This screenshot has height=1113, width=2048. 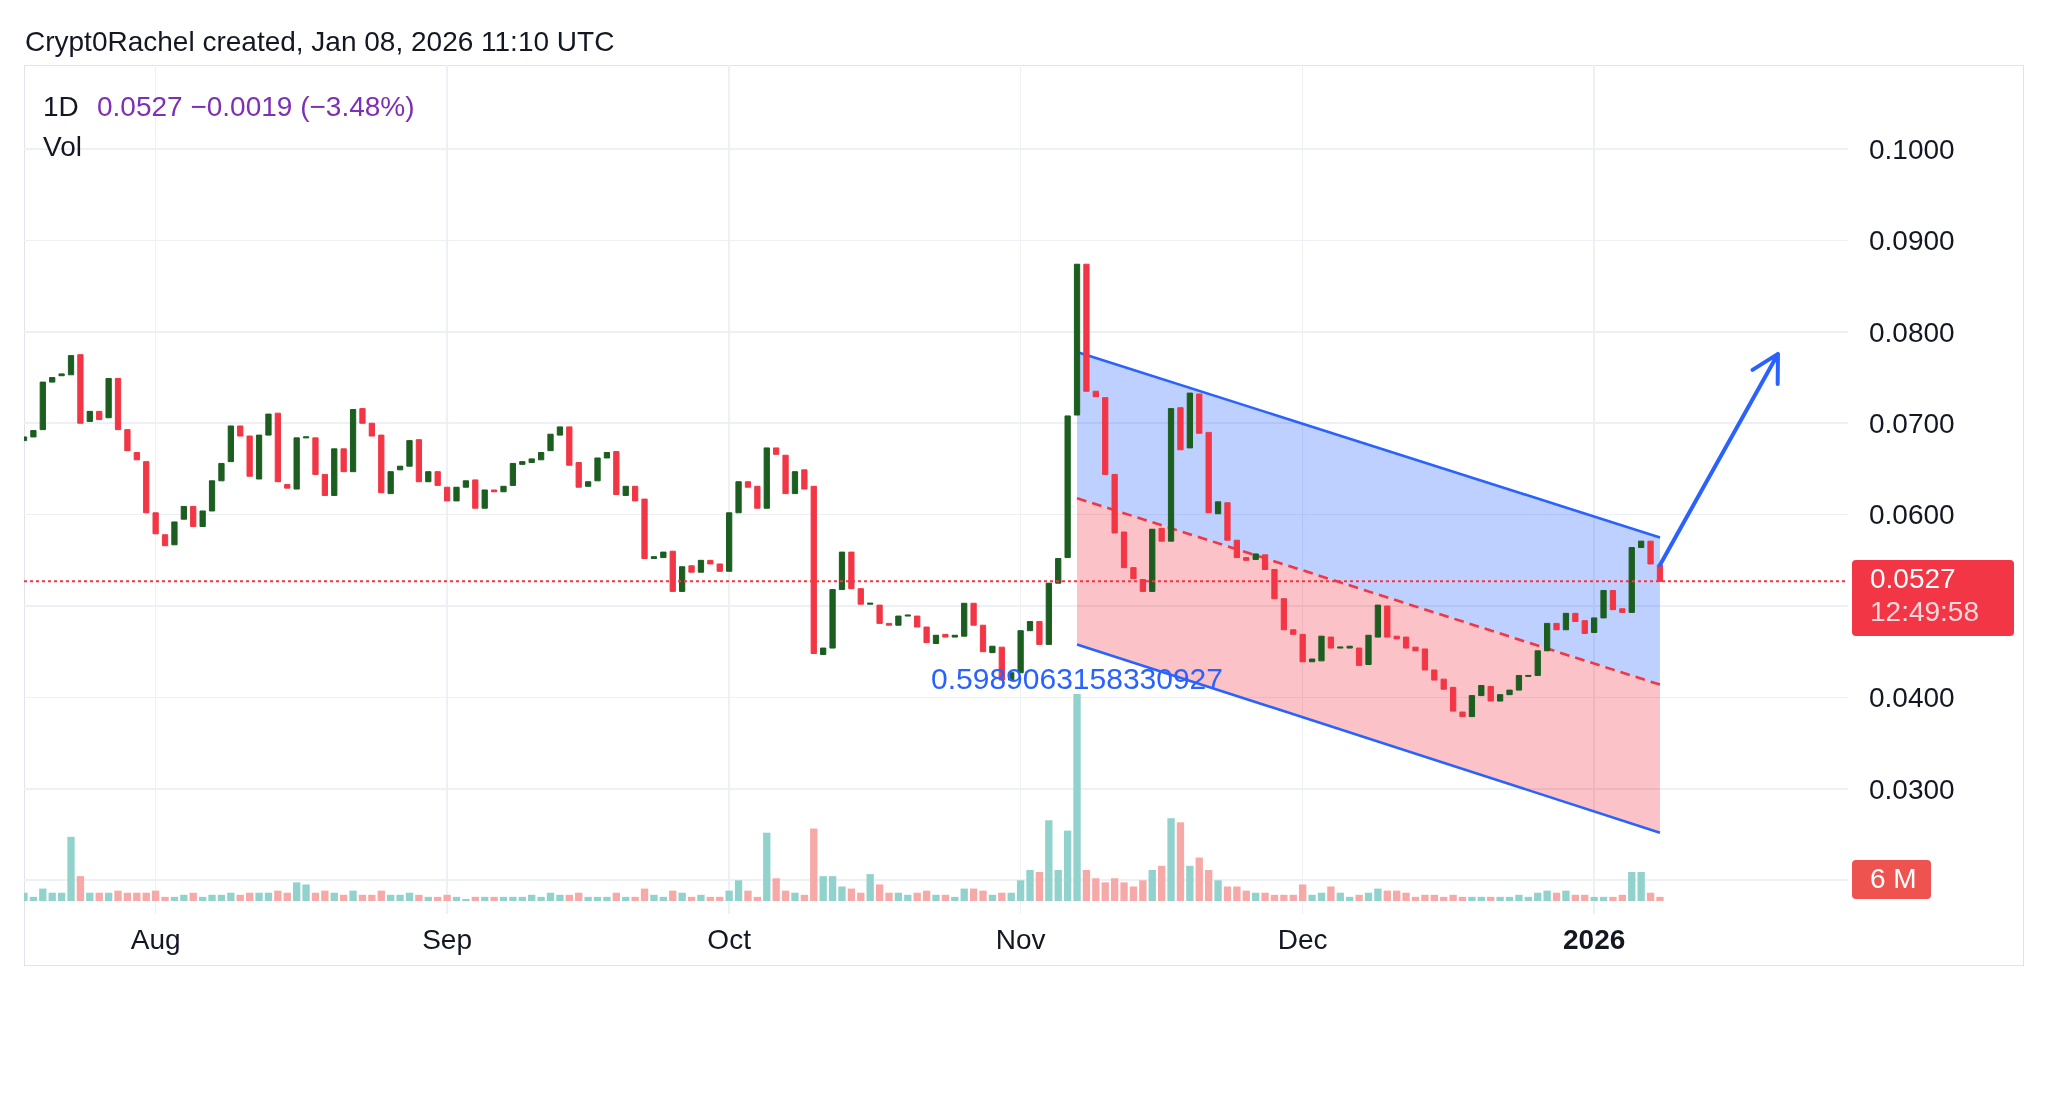 What do you see at coordinates (1912, 149) in the screenshot?
I see `y-tick-label: 0.1000` at bounding box center [1912, 149].